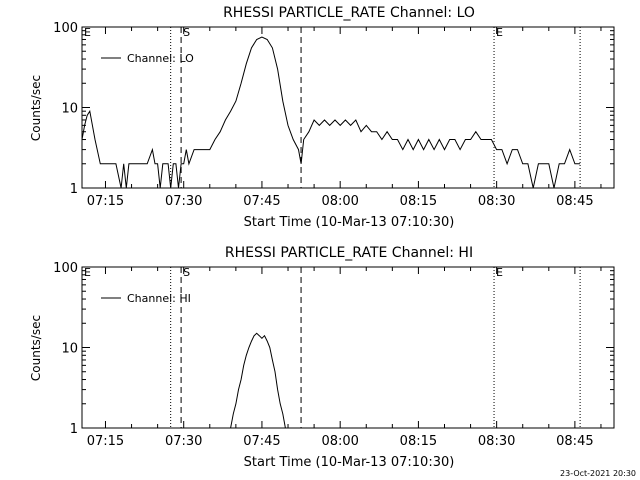 This screenshot has width=640, height=480. I want to click on legend-label: Channel: HI, so click(159, 298).